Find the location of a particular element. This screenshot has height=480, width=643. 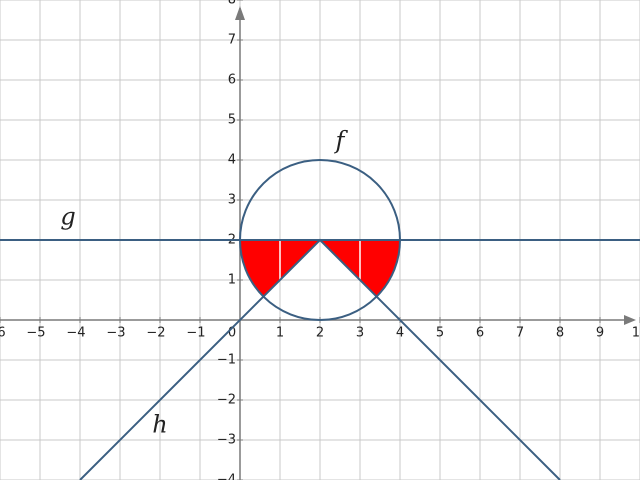

x-tick-label: 4 is located at coordinates (400, 333).